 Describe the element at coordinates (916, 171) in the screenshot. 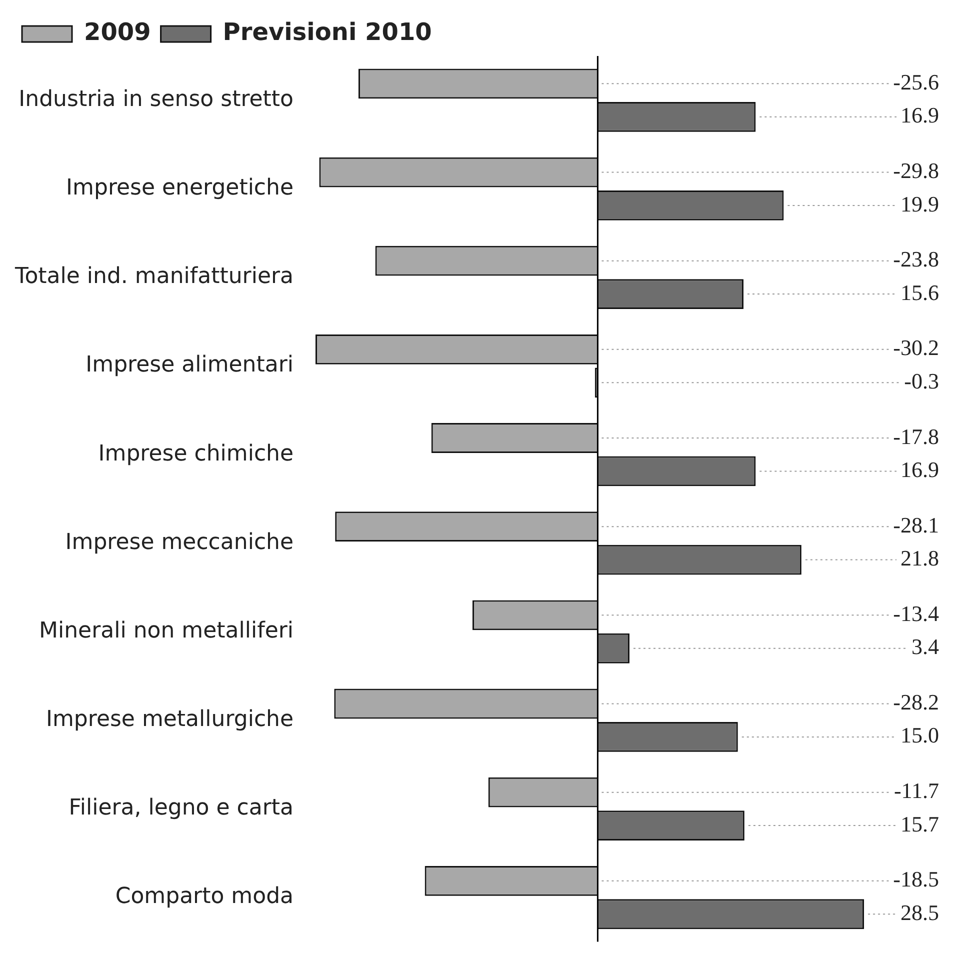

I see `data-label: -29.8` at that location.